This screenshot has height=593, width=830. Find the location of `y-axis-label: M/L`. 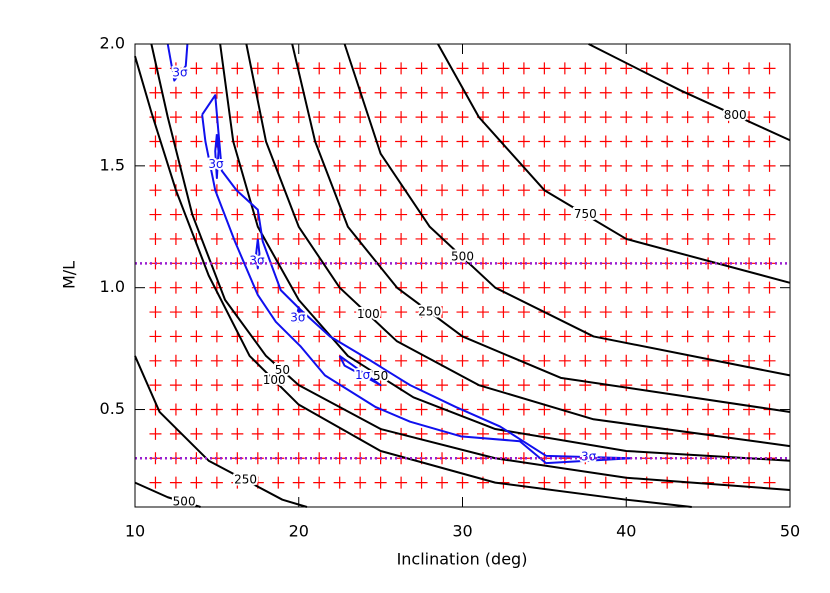

y-axis-label: M/L is located at coordinates (69, 275).